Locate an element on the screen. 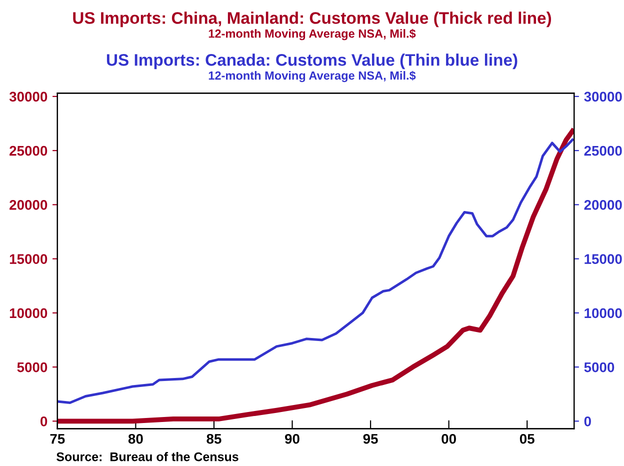  chart-title: US Imports: China, Mainland: Customs Value (Thick red line) is located at coordinates (312, 20).